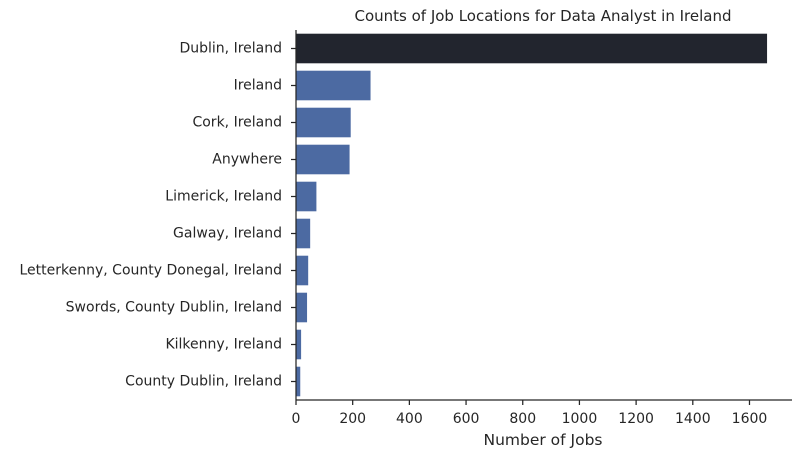  Describe the element at coordinates (580, 419) in the screenshot. I see `x-tick-label: 1000` at that location.